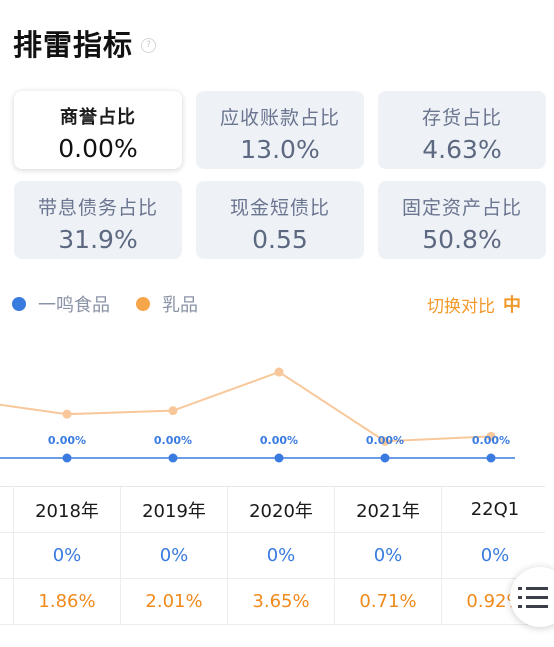 Image resolution: width=554 pixels, height=647 pixels. I want to click on metric-label: 商誉占比, so click(98, 117).